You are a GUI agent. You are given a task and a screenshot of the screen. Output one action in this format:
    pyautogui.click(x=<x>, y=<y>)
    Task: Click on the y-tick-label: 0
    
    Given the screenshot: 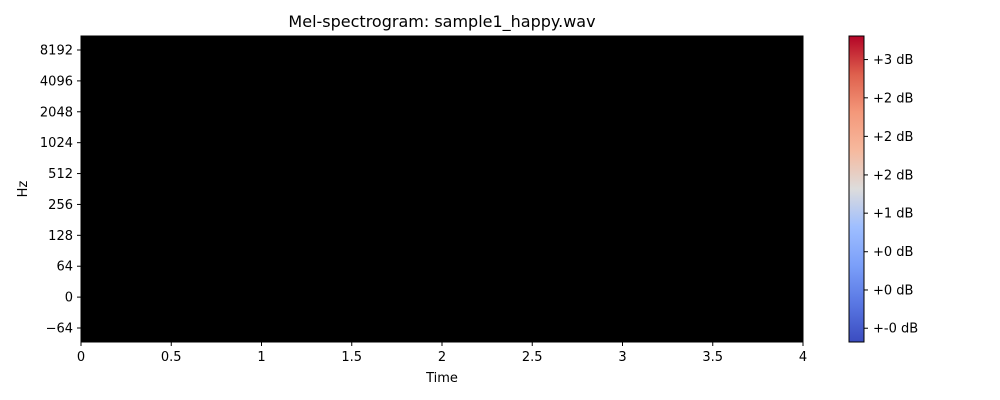 What is the action you would take?
    pyautogui.click(x=69, y=298)
    